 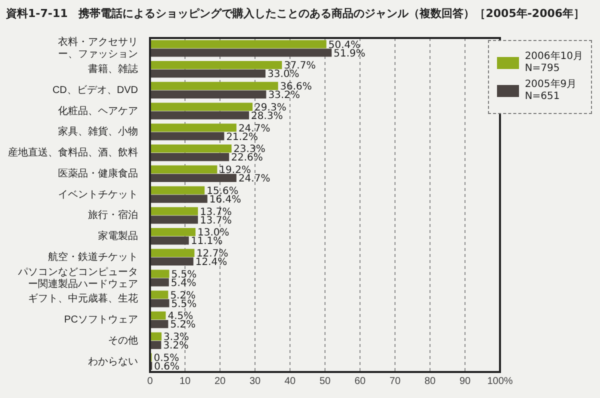 What do you see at coordinates (216, 220) in the screenshot?
I see `data-label: 13.7%` at bounding box center [216, 220].